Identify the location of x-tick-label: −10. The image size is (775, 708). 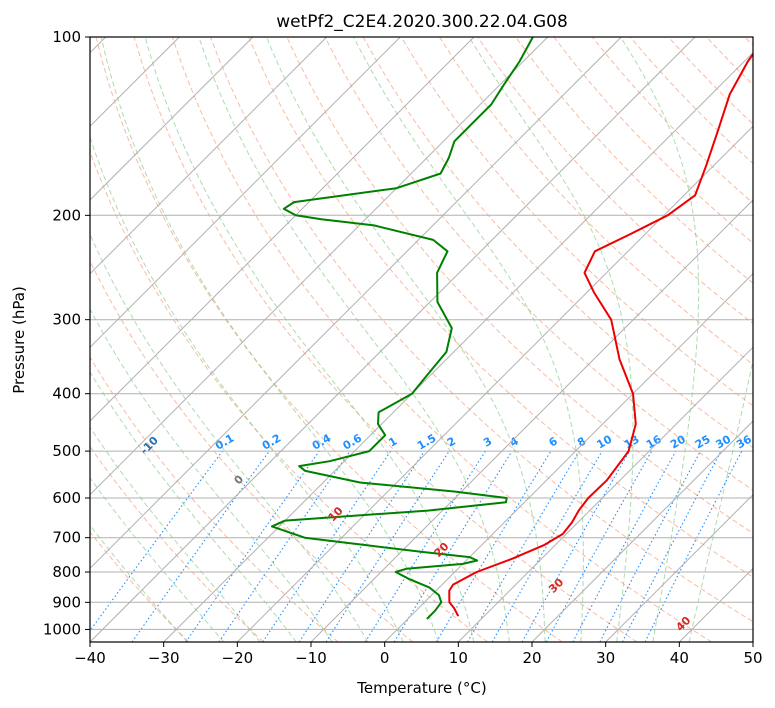
(311, 658).